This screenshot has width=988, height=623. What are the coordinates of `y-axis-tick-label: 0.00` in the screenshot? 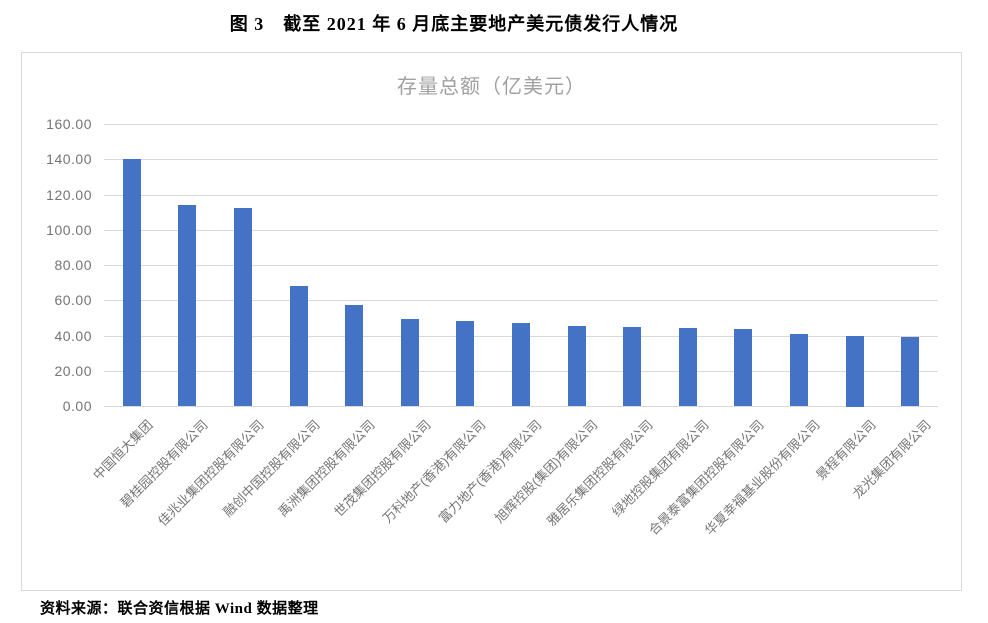 It's located at (77, 406).